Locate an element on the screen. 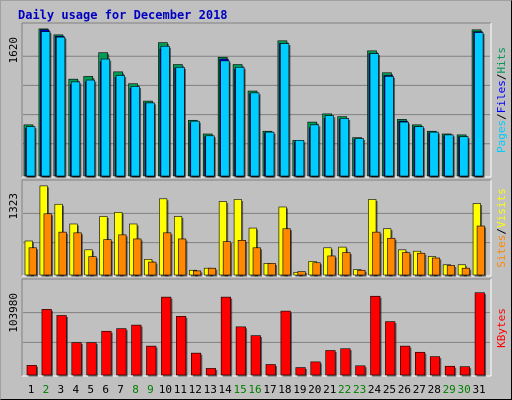  x-tick-label: 19 is located at coordinates (299, 389).